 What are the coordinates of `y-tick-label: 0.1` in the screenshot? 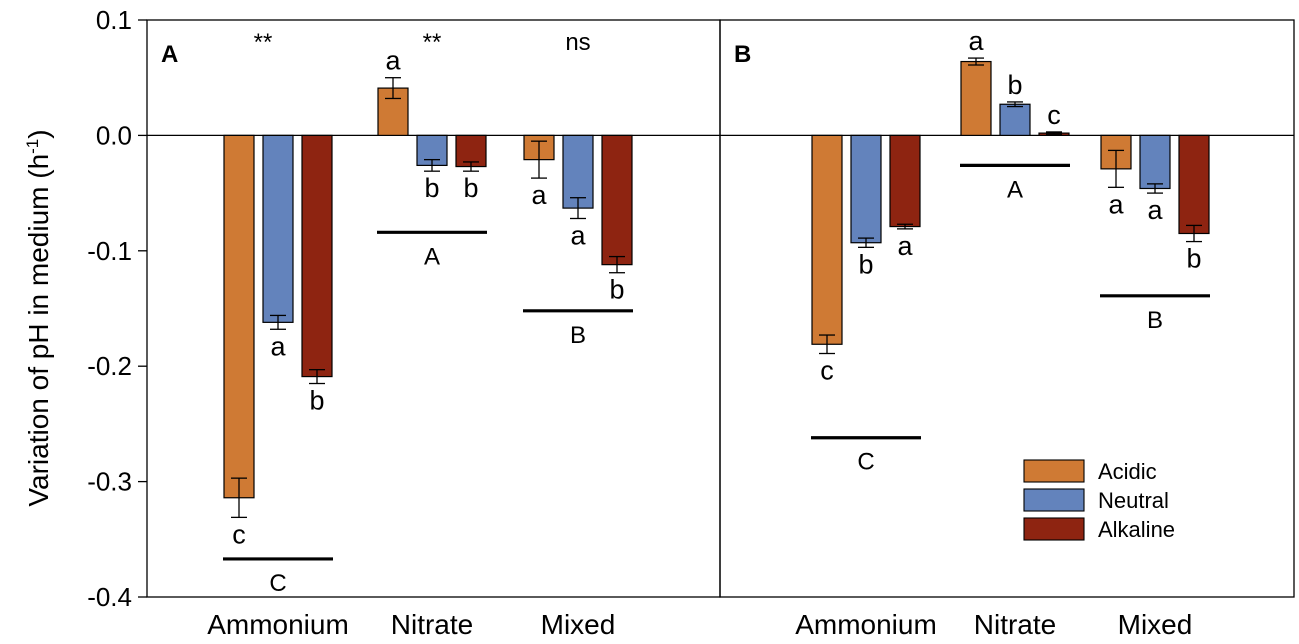 It's located at (114, 20).